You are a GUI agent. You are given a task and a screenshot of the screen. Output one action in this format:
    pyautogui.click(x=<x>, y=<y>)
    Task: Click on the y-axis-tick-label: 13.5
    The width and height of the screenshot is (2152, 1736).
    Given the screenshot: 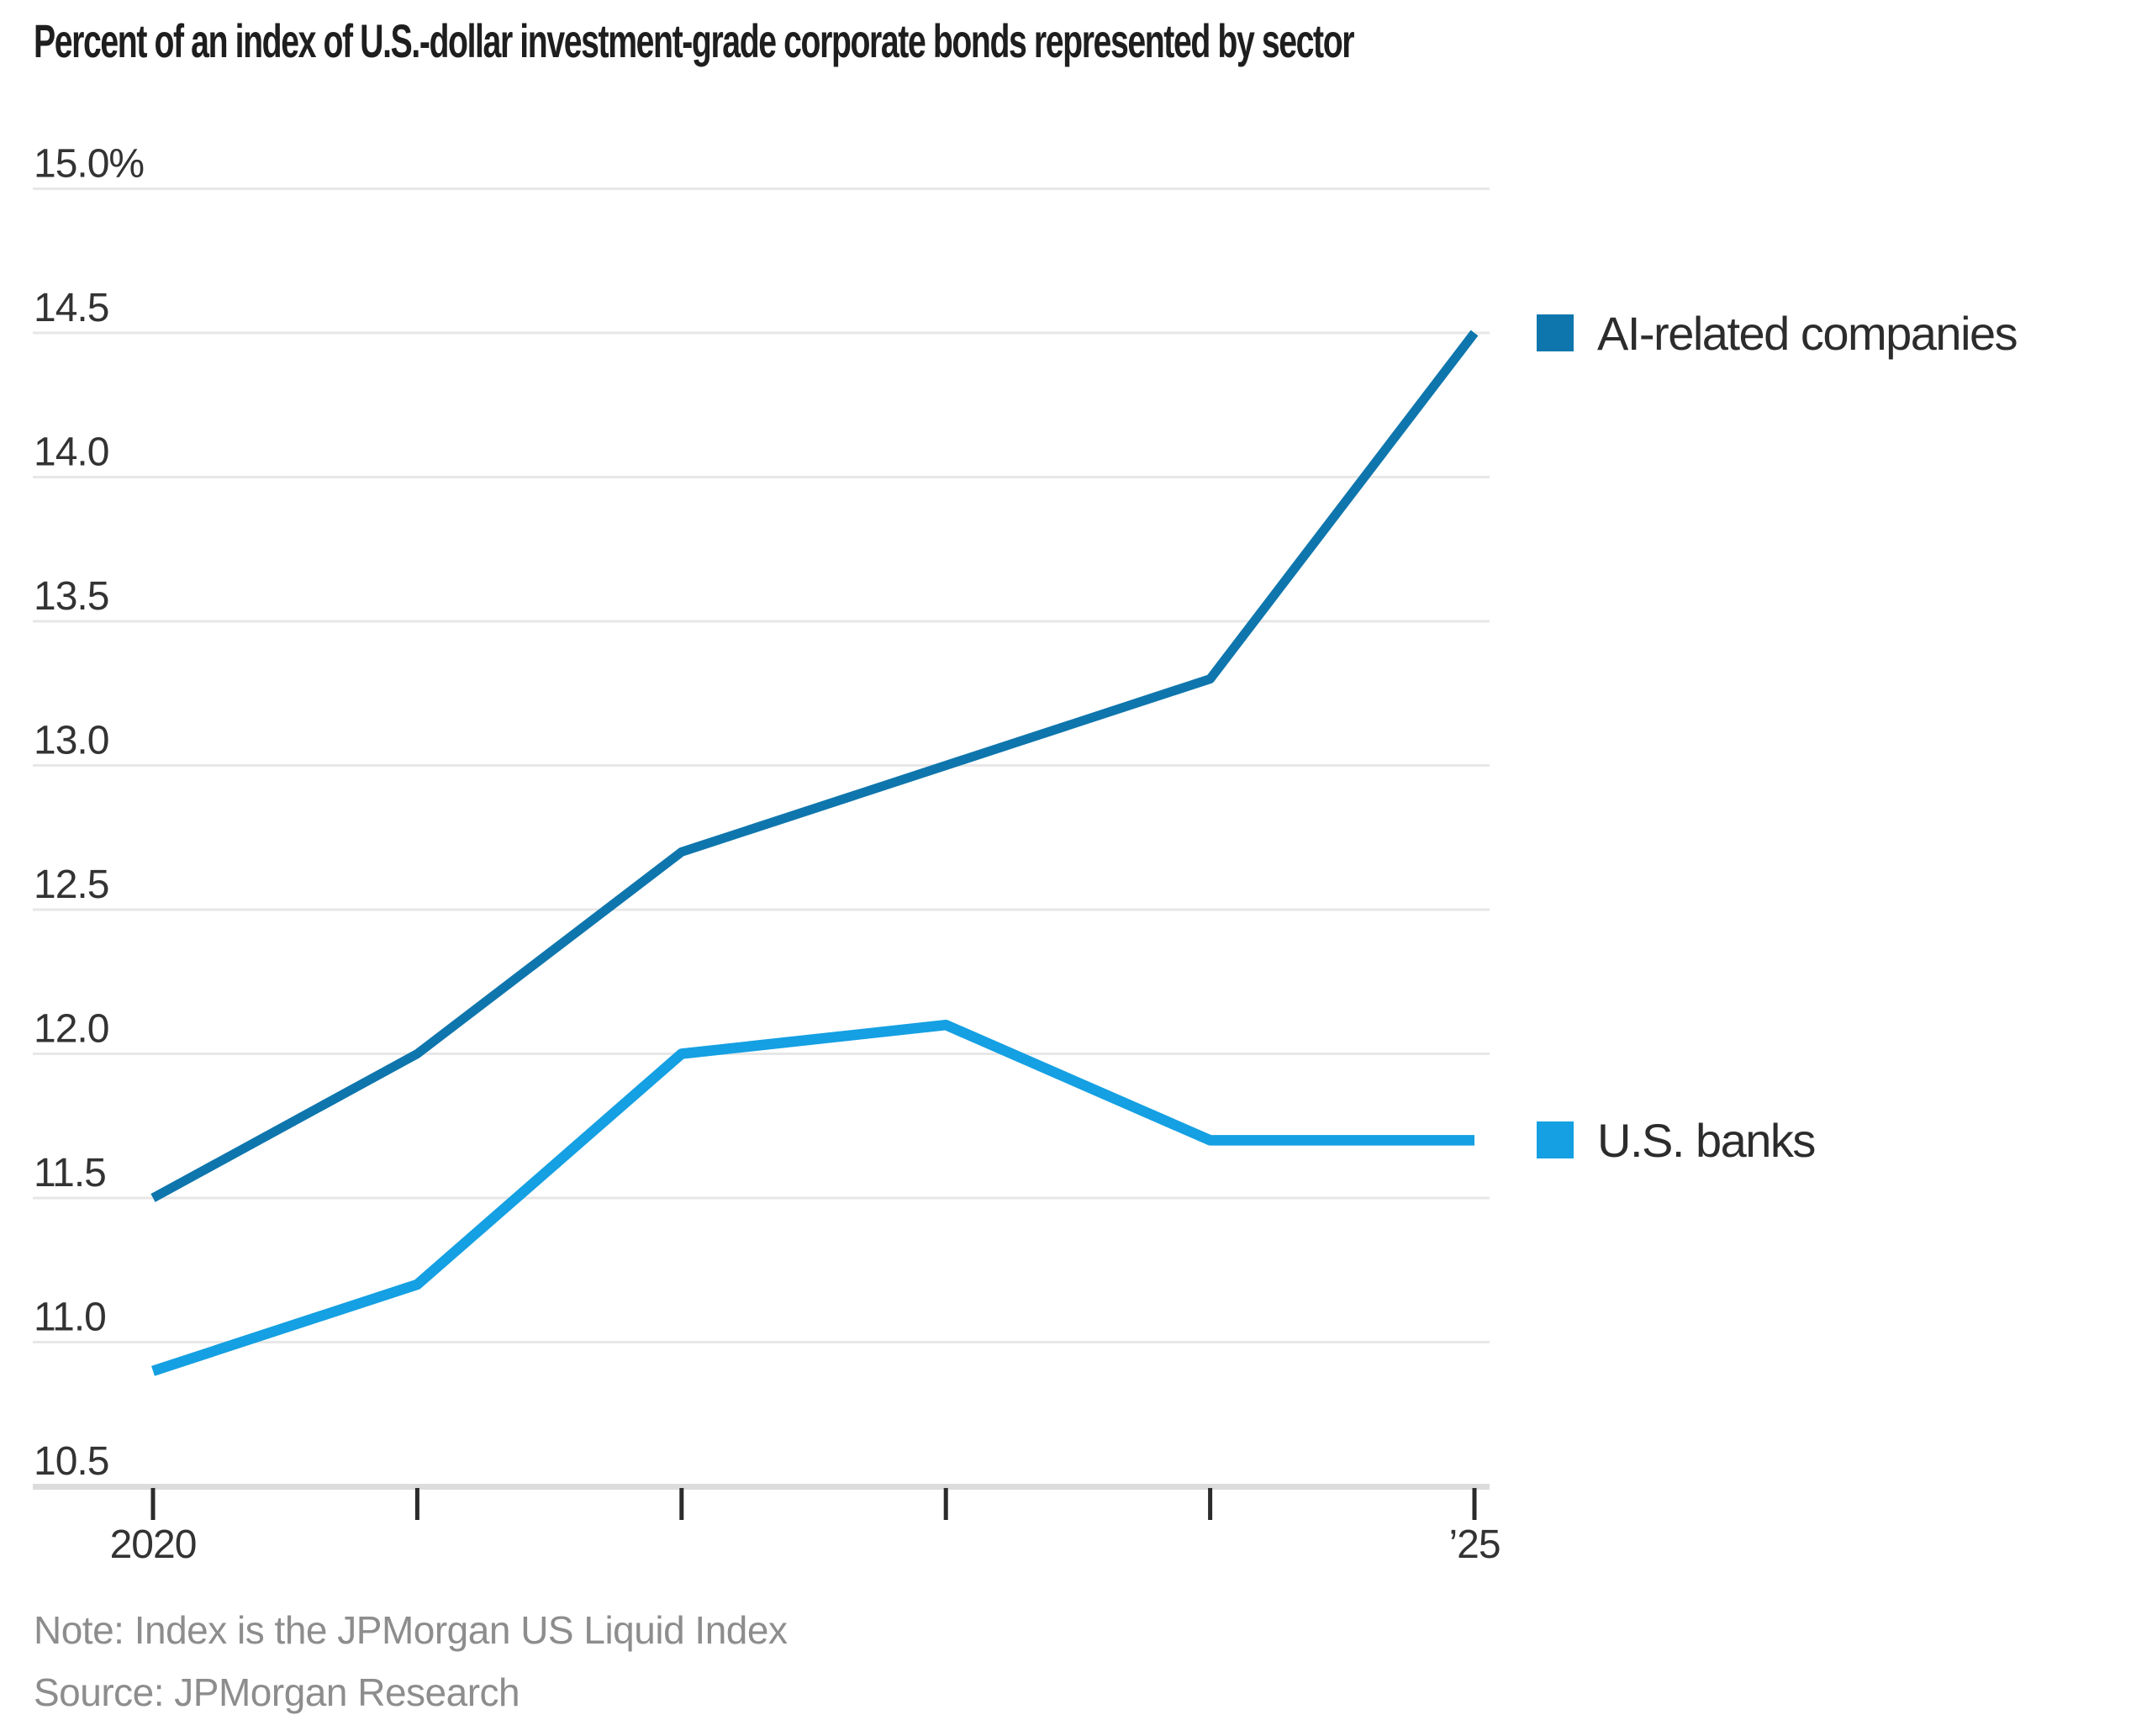 What is the action you would take?
    pyautogui.click(x=71, y=596)
    